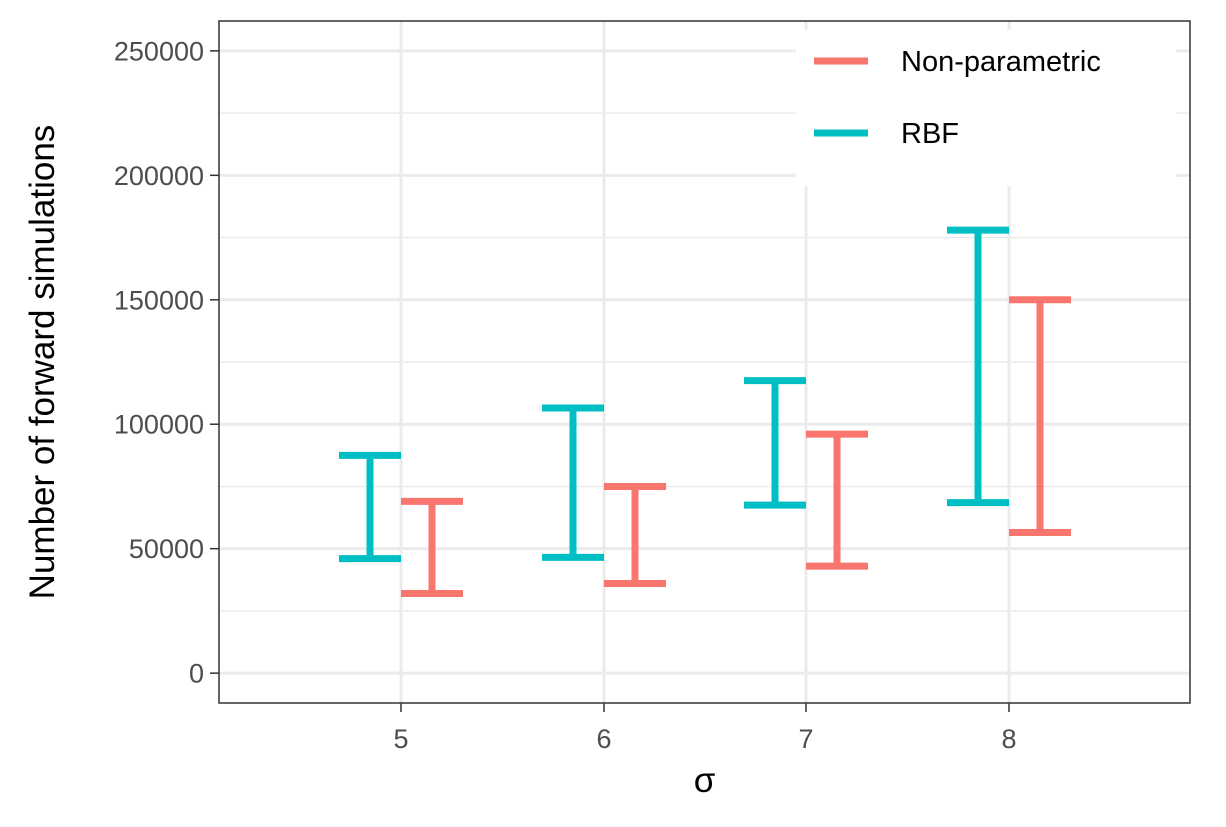 Image resolution: width=1226 pixels, height=827 pixels. What do you see at coordinates (1001, 62) in the screenshot?
I see `legend-label: Non-parametric` at bounding box center [1001, 62].